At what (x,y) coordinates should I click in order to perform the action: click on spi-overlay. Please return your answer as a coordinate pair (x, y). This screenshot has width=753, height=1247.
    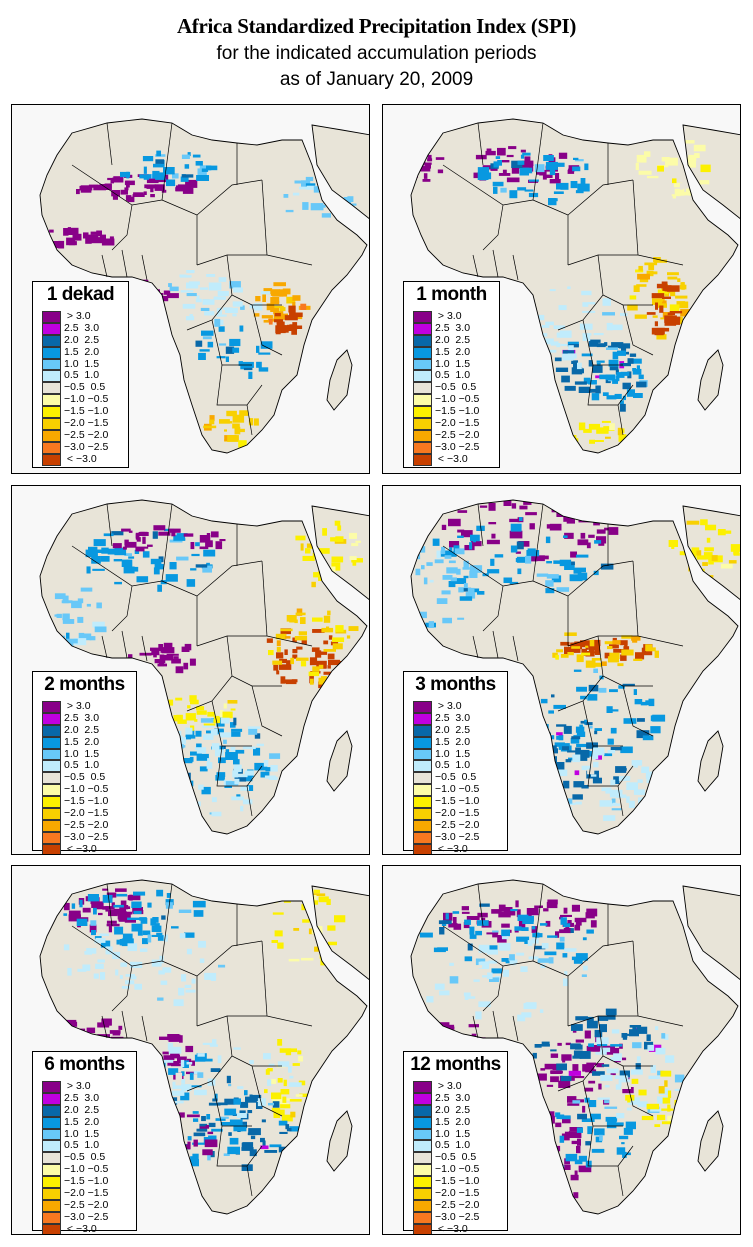
    Looking at the image, I should click on (199, 299).